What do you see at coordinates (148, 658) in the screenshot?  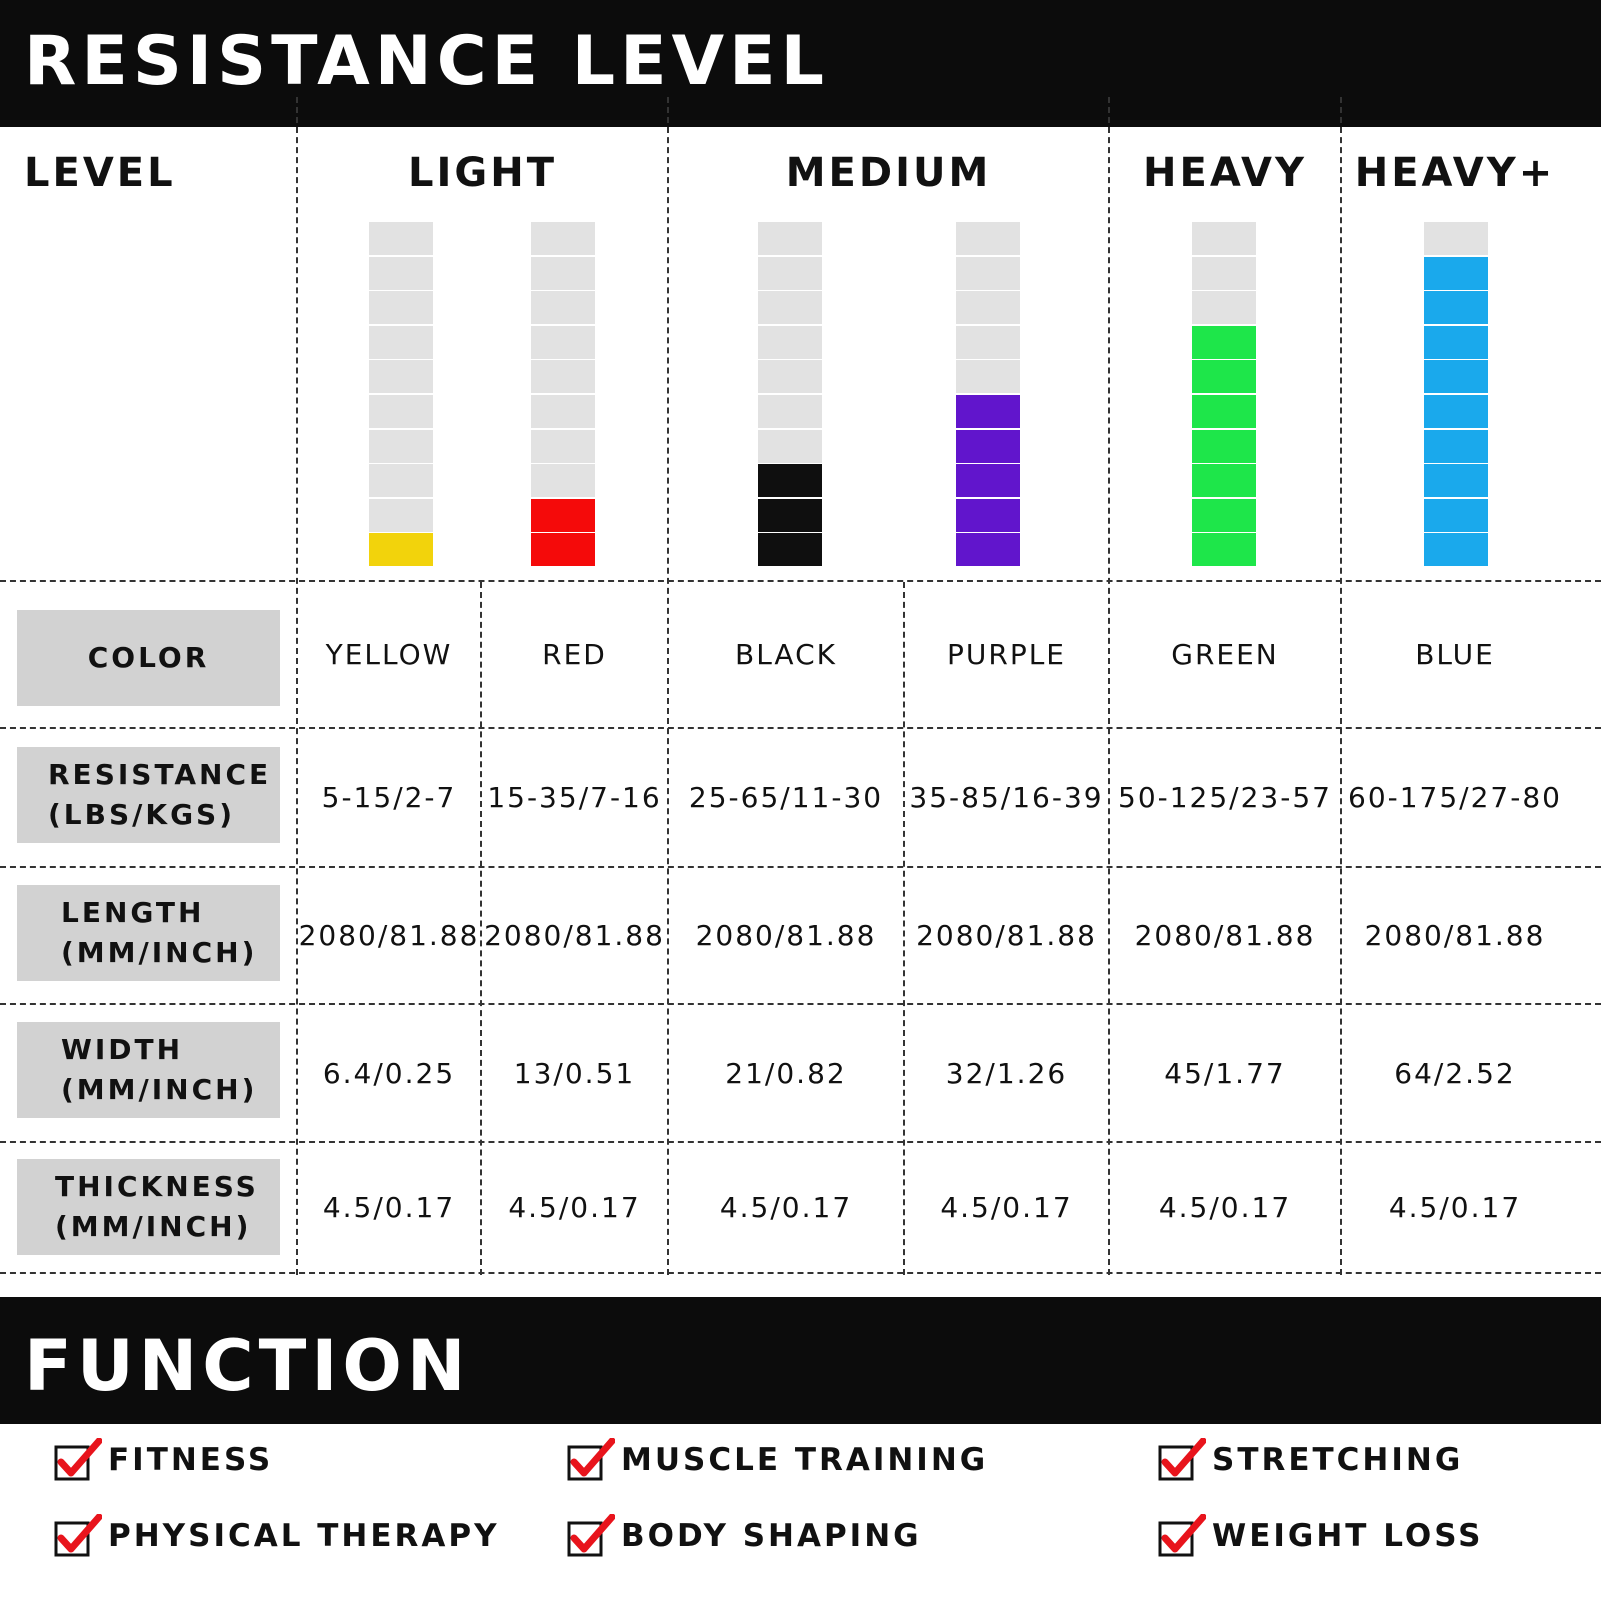 I see `row-label-color: COLOR` at bounding box center [148, 658].